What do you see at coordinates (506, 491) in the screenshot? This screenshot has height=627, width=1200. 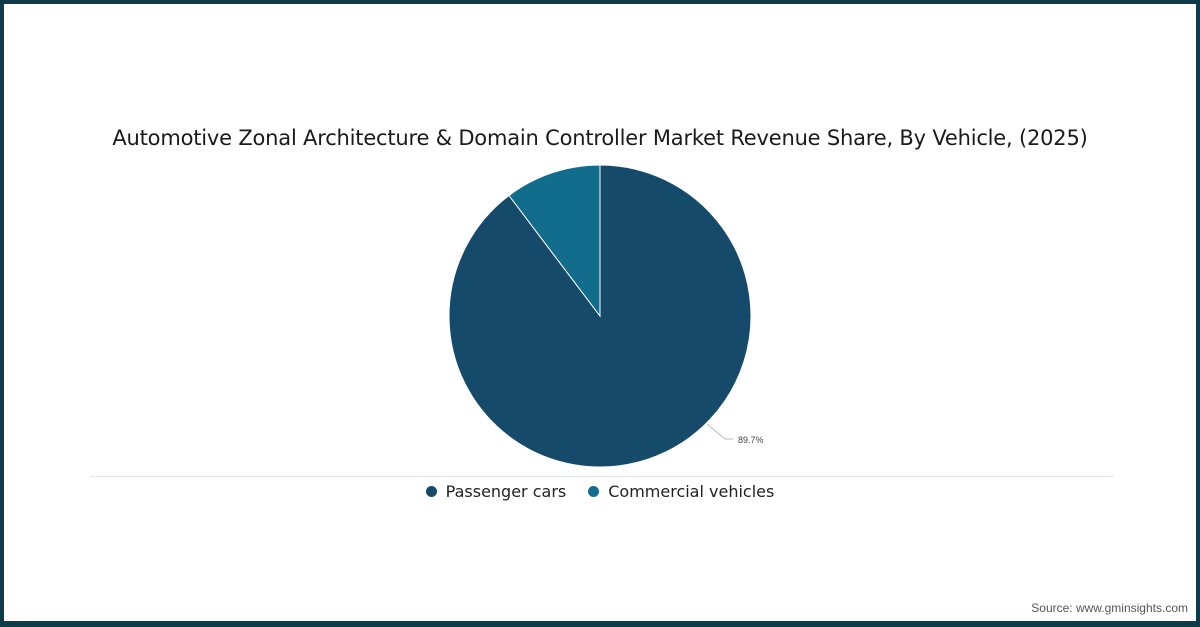 I see `legend-label: Passenger cars` at bounding box center [506, 491].